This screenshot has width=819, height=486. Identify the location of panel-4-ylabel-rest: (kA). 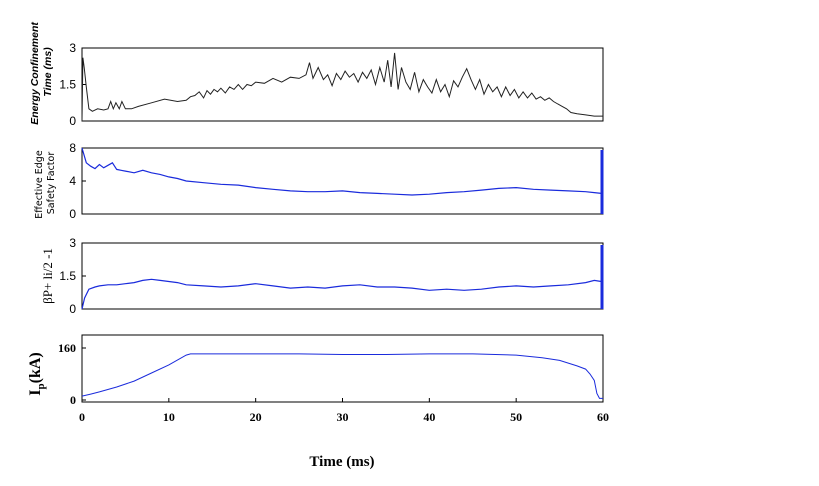
(35, 367).